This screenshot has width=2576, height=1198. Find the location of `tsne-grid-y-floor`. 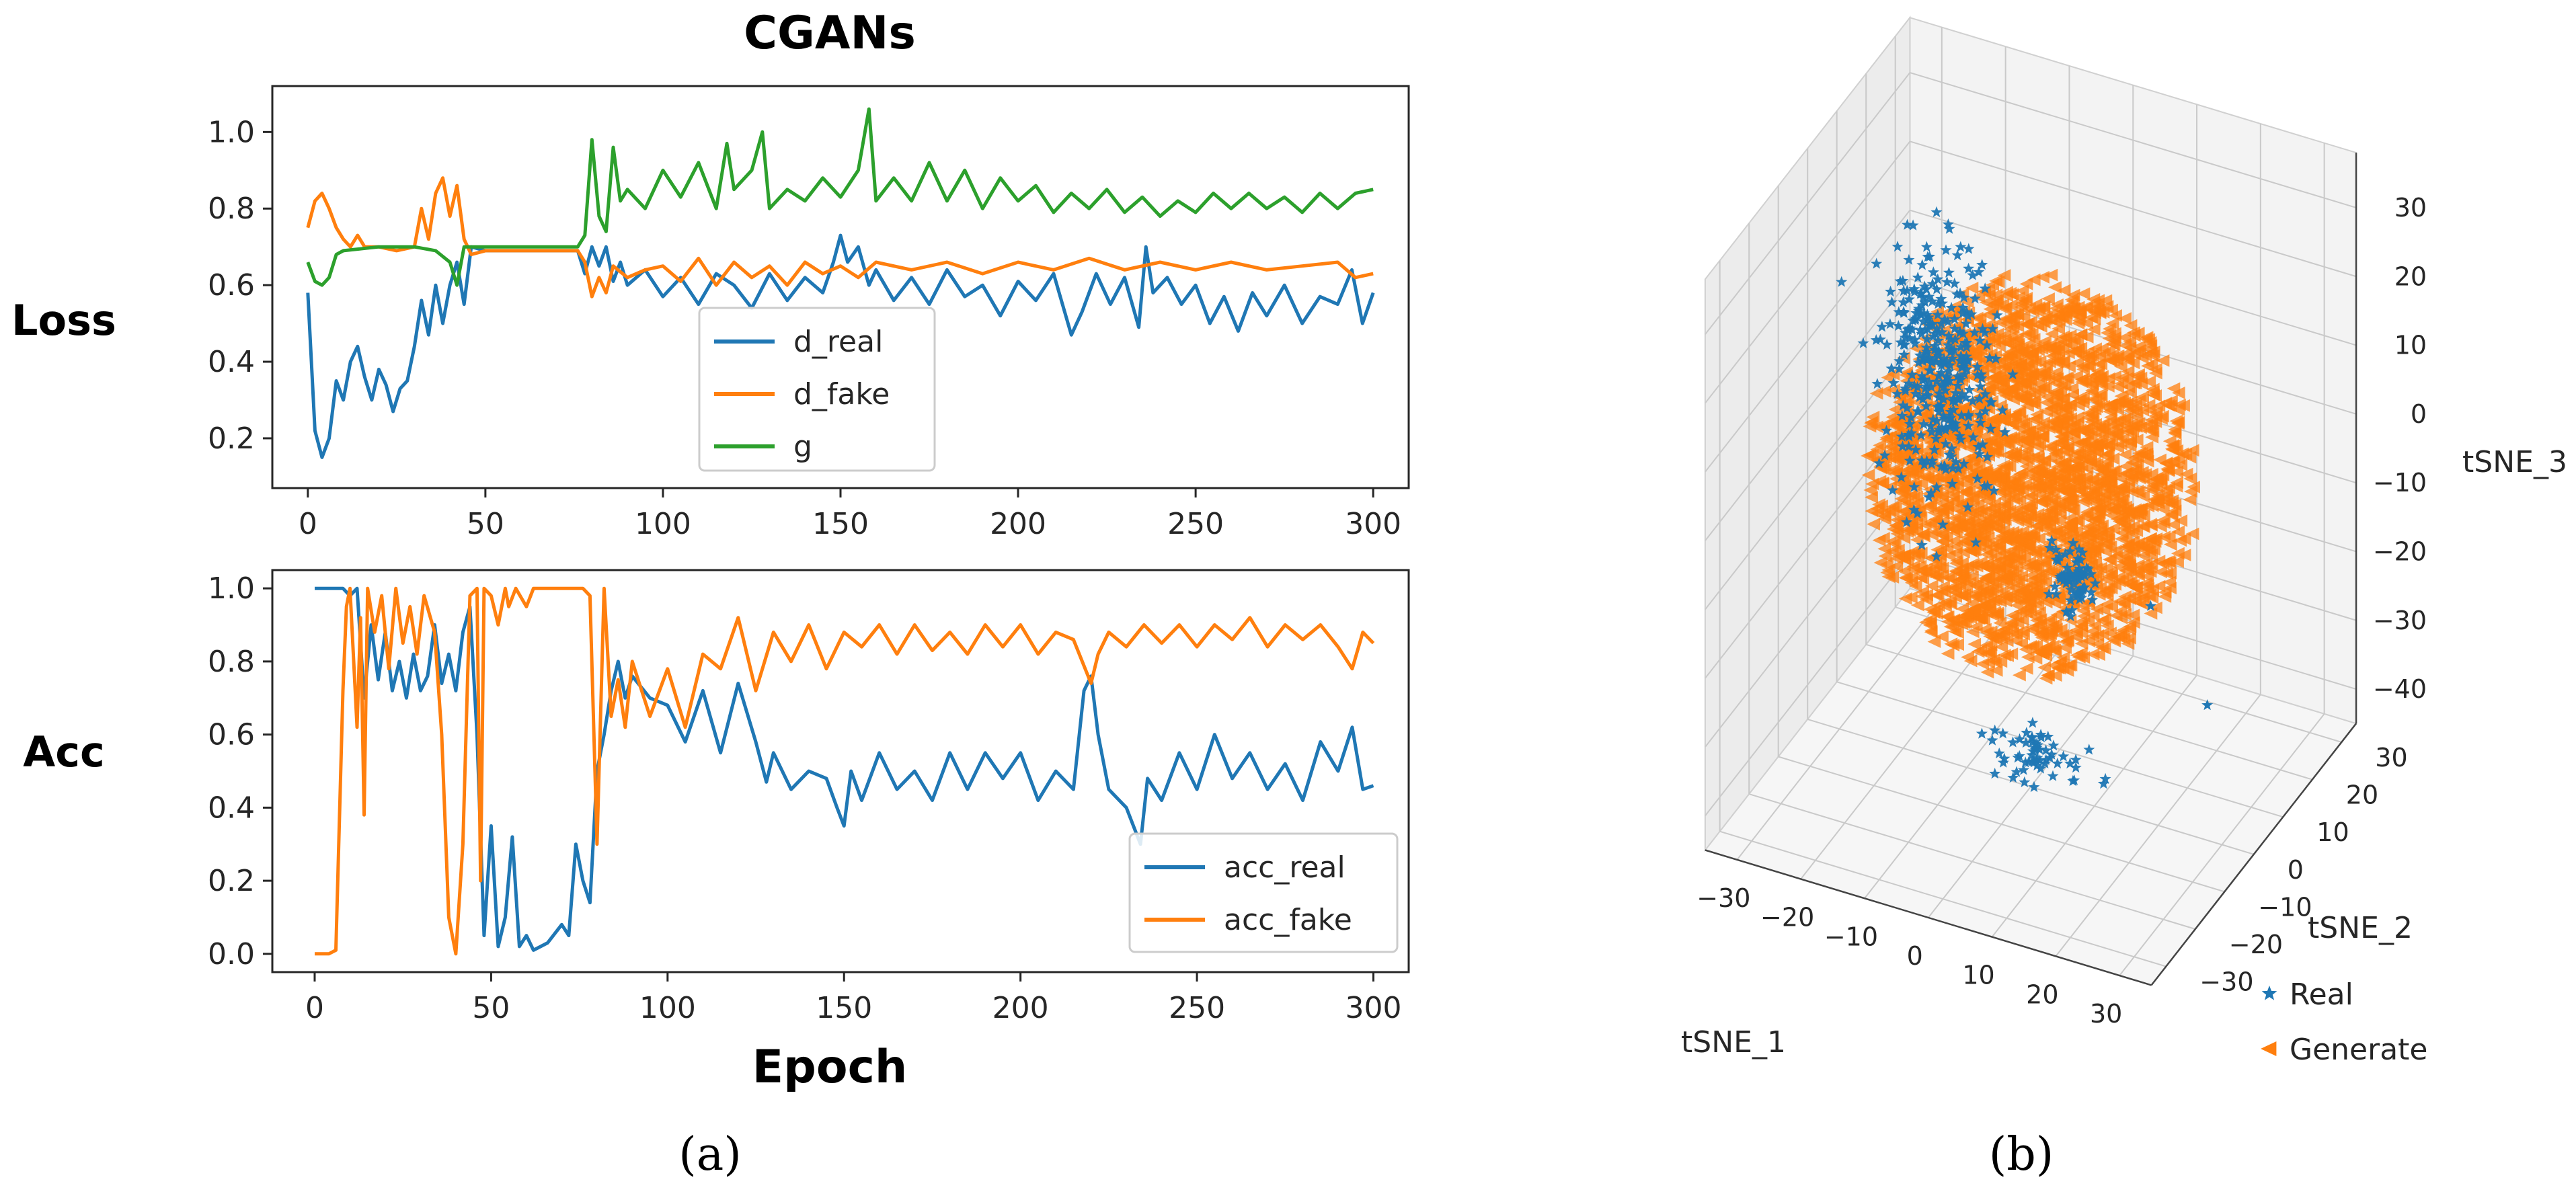

tsne-grid-y-floor is located at coordinates (1972, 862).